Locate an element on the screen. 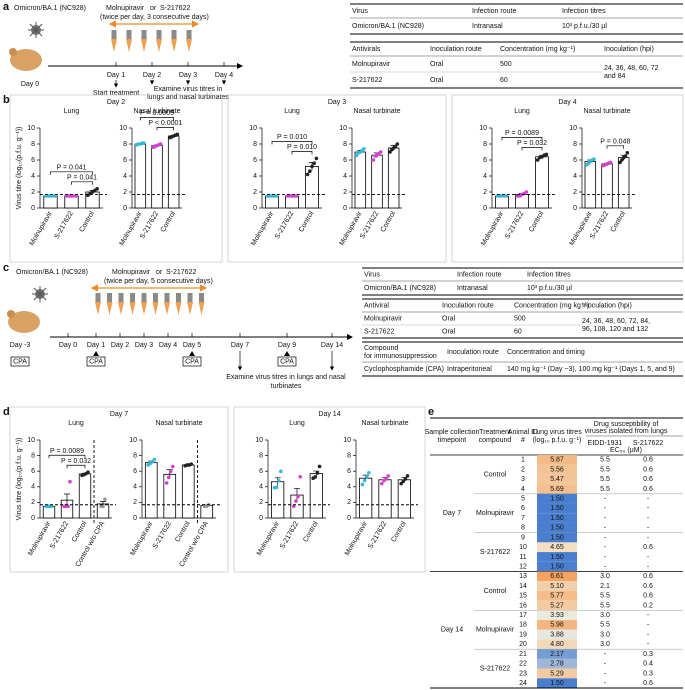 The height and width of the screenshot is (690, 685). table-cell: 3.88 is located at coordinates (557, 634).